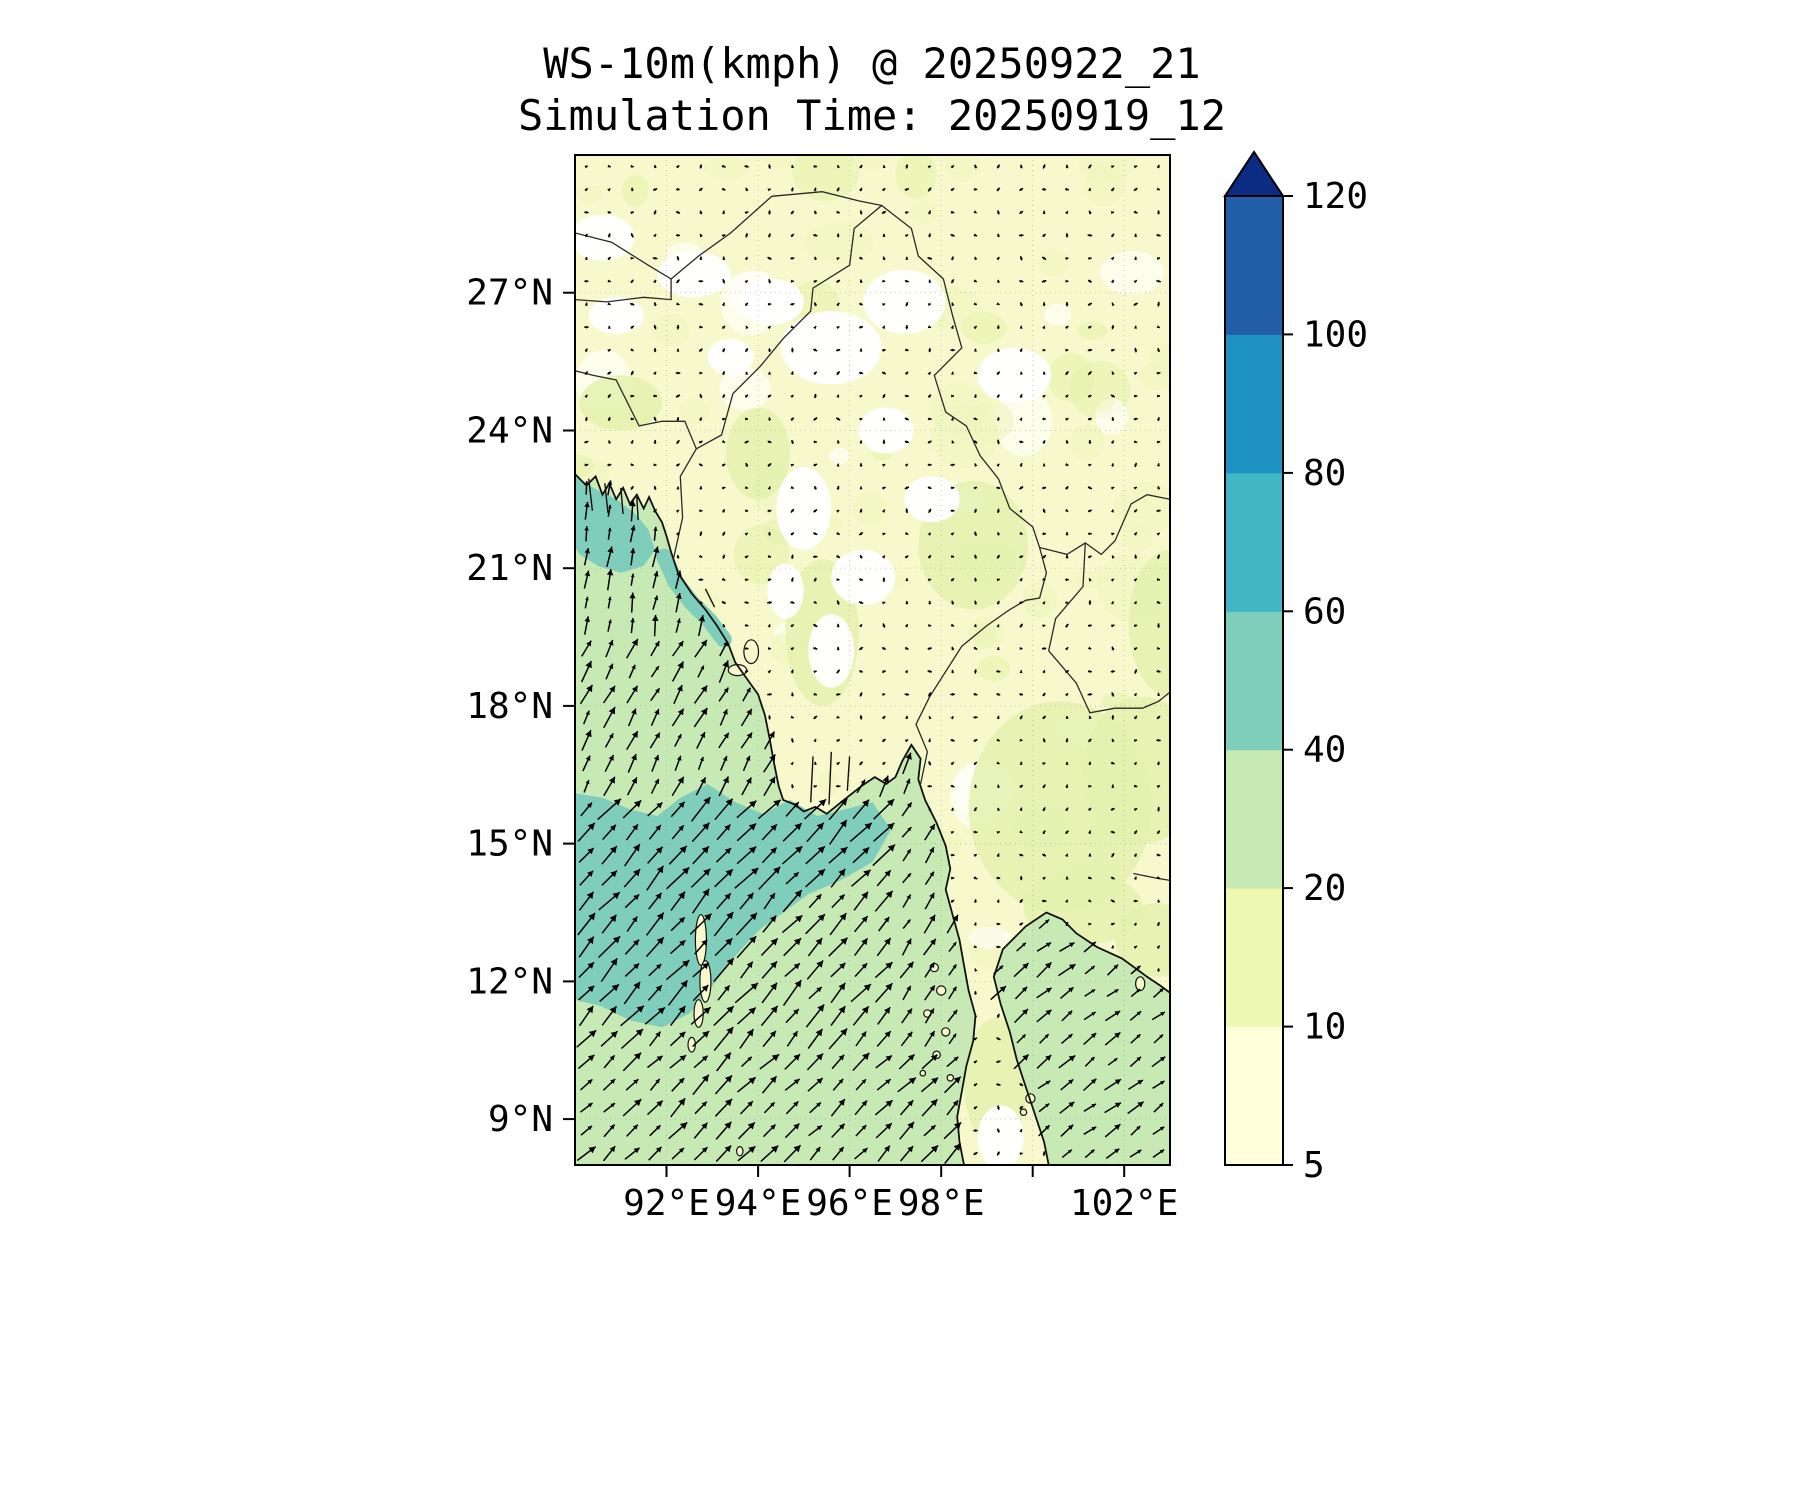  What do you see at coordinates (1324, 473) in the screenshot?
I see `colorbar-tick-label: 80` at bounding box center [1324, 473].